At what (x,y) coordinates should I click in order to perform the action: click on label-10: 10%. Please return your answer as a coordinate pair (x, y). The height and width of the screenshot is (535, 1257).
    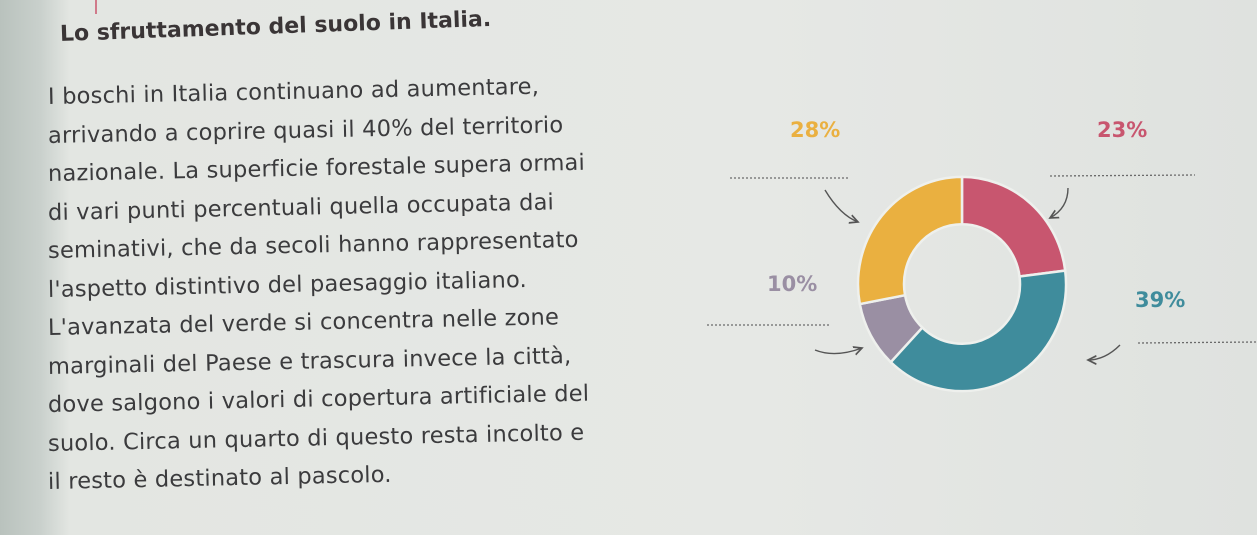
    Looking at the image, I should click on (792, 284).